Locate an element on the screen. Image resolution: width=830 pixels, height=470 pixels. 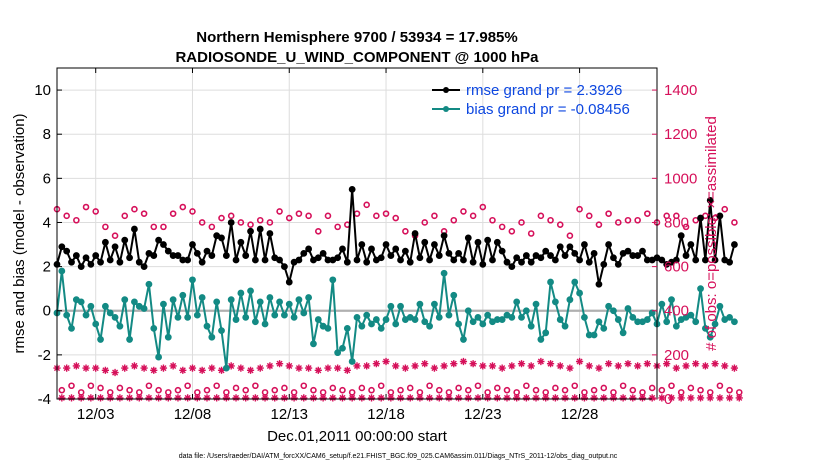
right-tick-label-2: 400 is located at coordinates (676, 311).